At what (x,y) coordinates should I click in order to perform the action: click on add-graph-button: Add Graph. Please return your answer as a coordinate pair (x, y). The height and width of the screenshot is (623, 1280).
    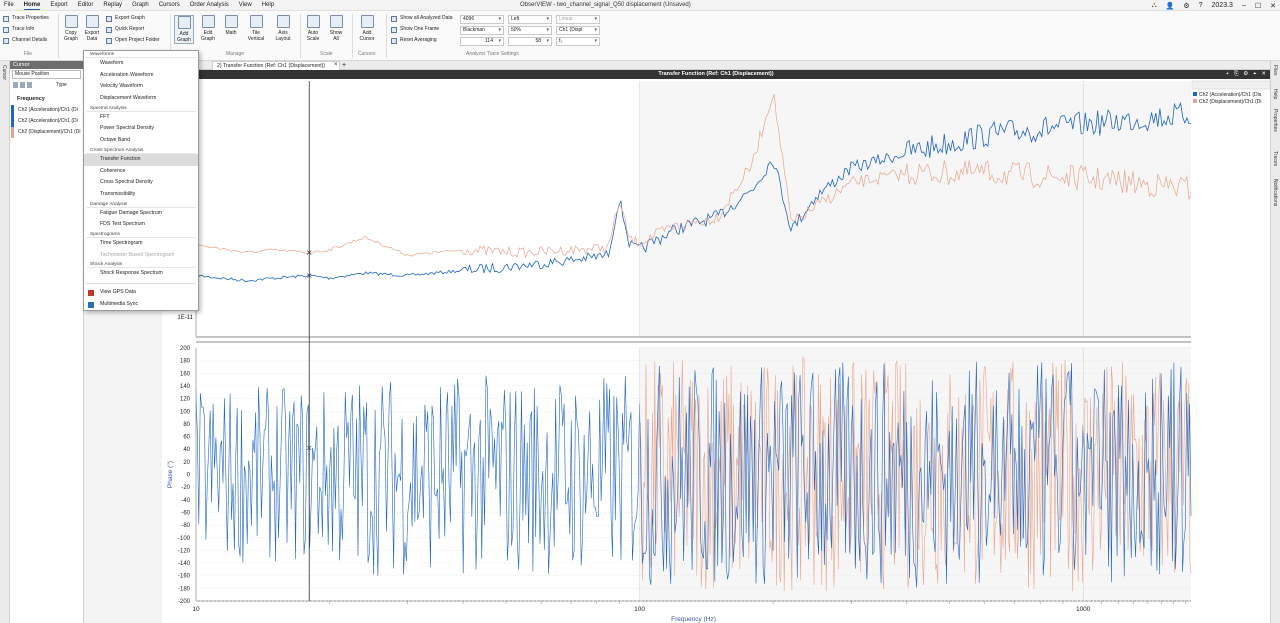
    Looking at the image, I should click on (184, 29).